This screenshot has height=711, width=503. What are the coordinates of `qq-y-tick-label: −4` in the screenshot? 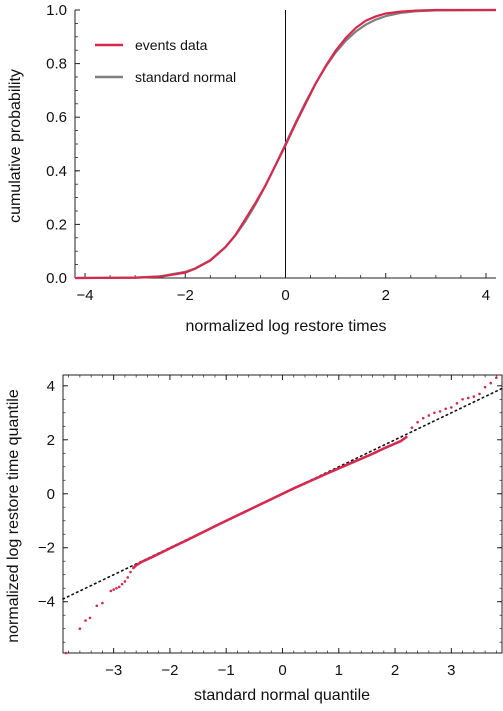 It's located at (46, 602).